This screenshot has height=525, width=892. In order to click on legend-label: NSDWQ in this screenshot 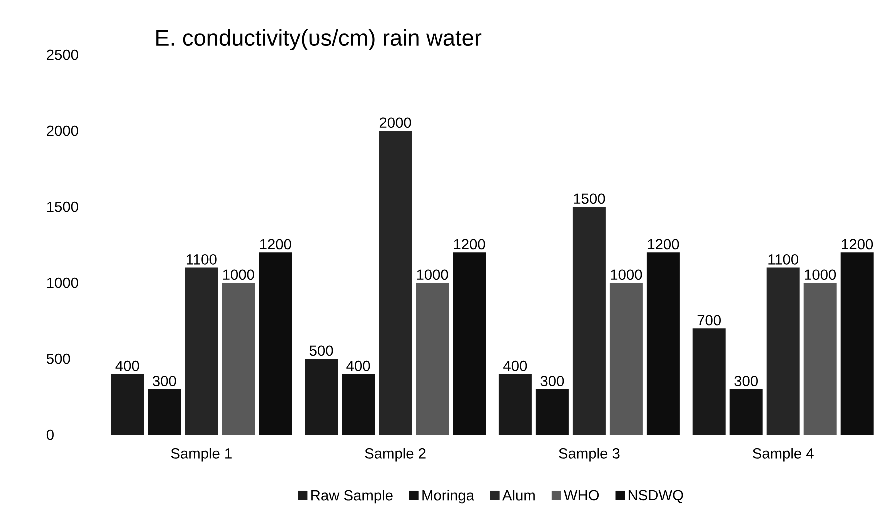, I will do `click(656, 497)`.